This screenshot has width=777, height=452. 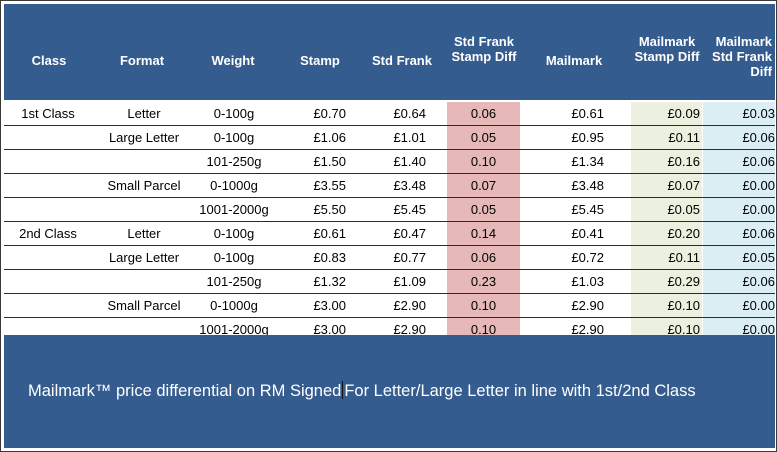 I want to click on cell-mailmark: £3.48, so click(x=587, y=185).